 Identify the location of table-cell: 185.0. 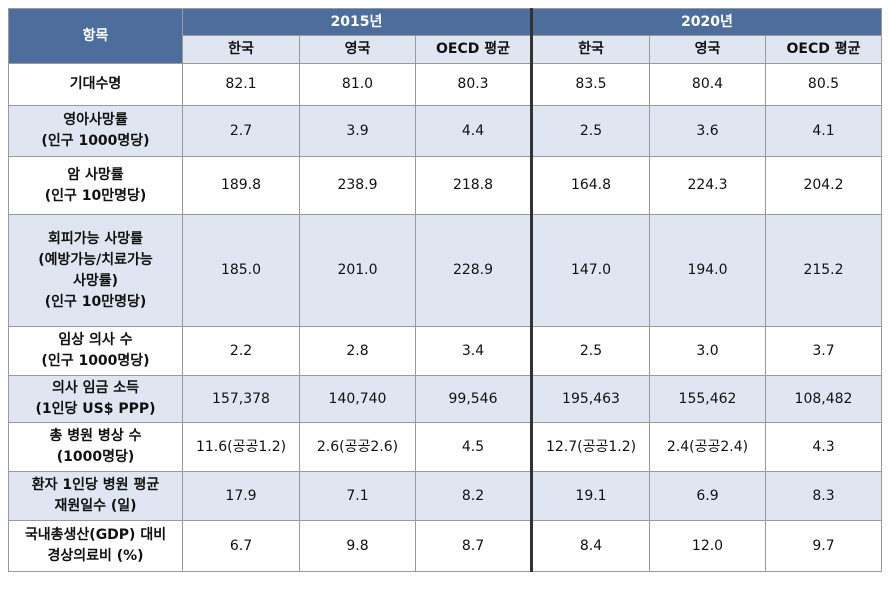
(241, 270).